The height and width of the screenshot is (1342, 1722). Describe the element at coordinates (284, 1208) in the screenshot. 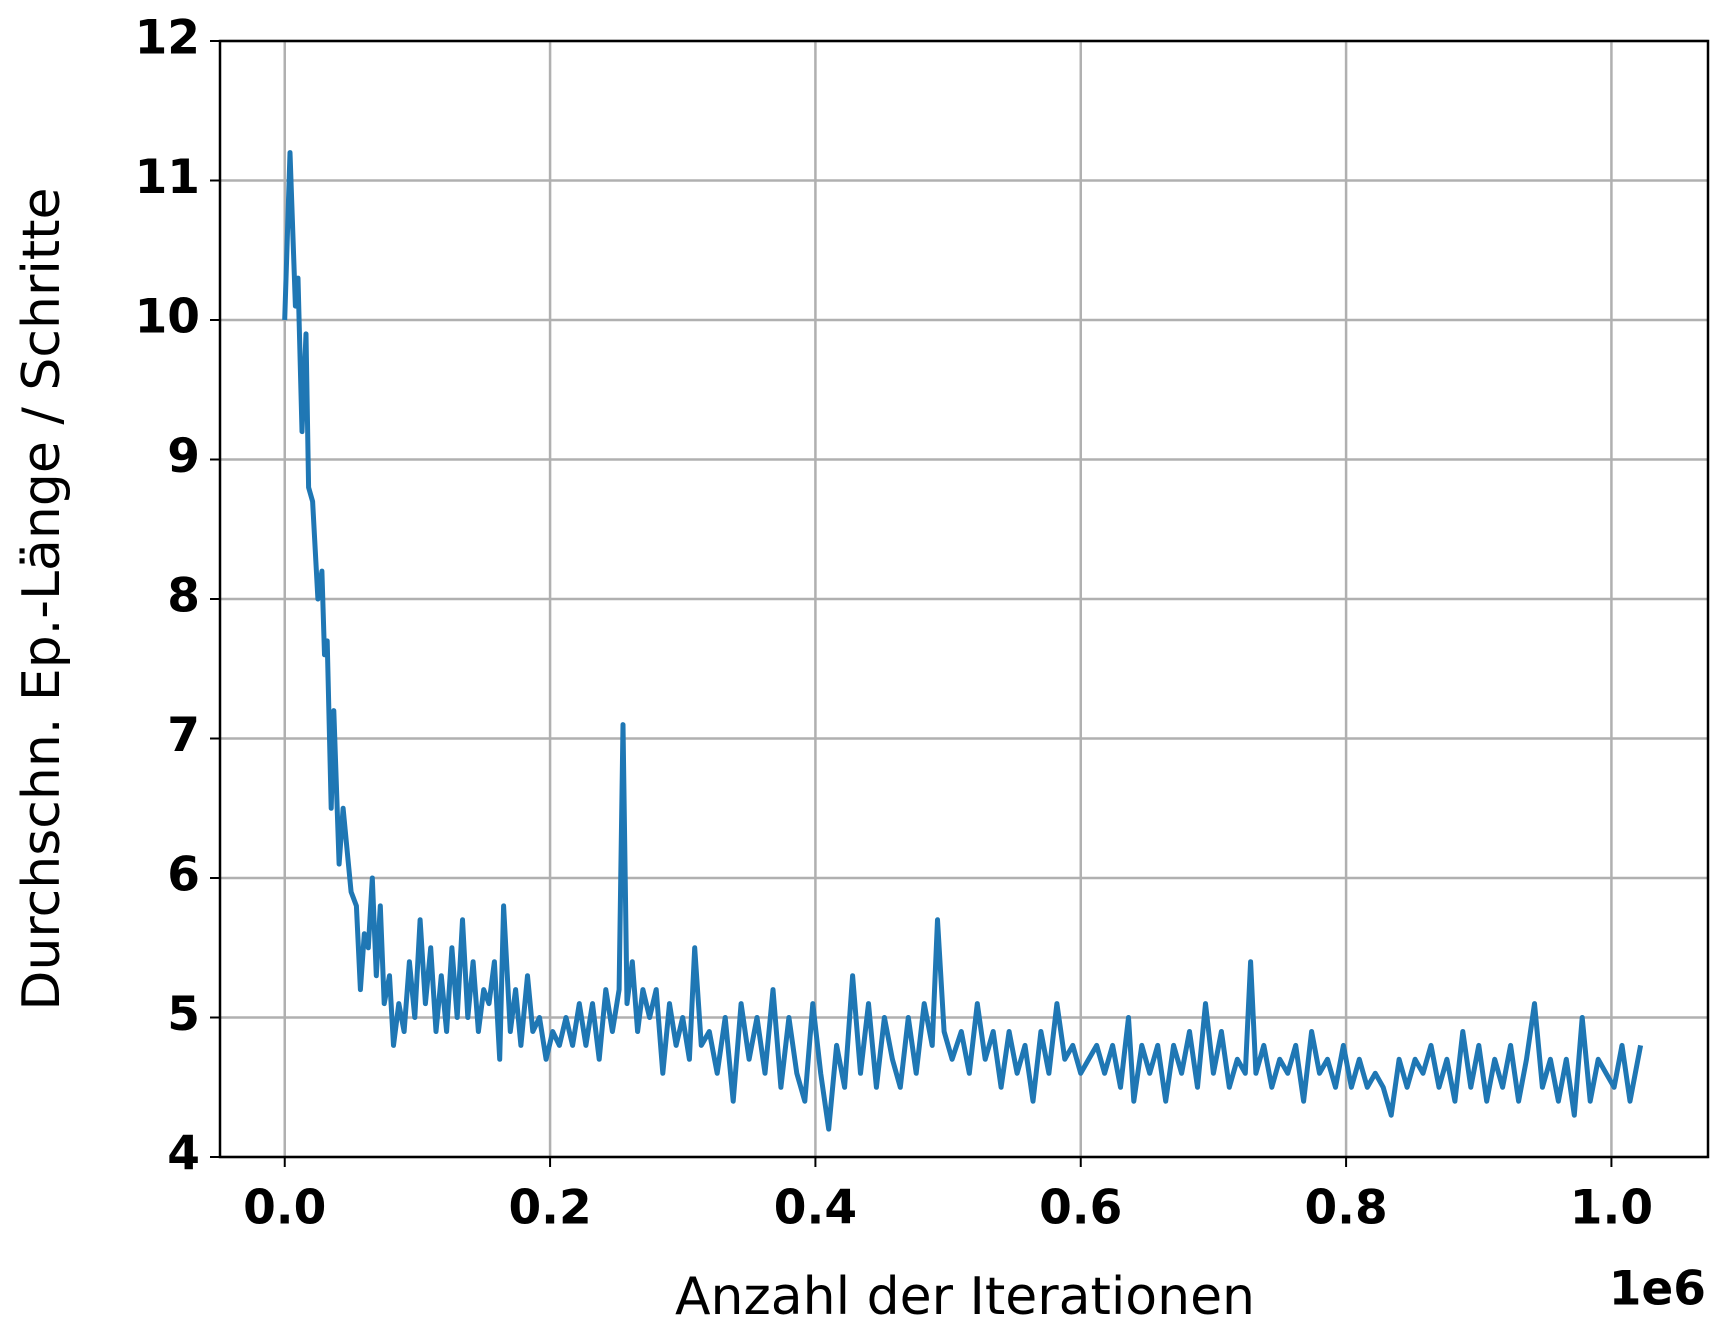

I see `x-tick-label: 0.0` at that location.